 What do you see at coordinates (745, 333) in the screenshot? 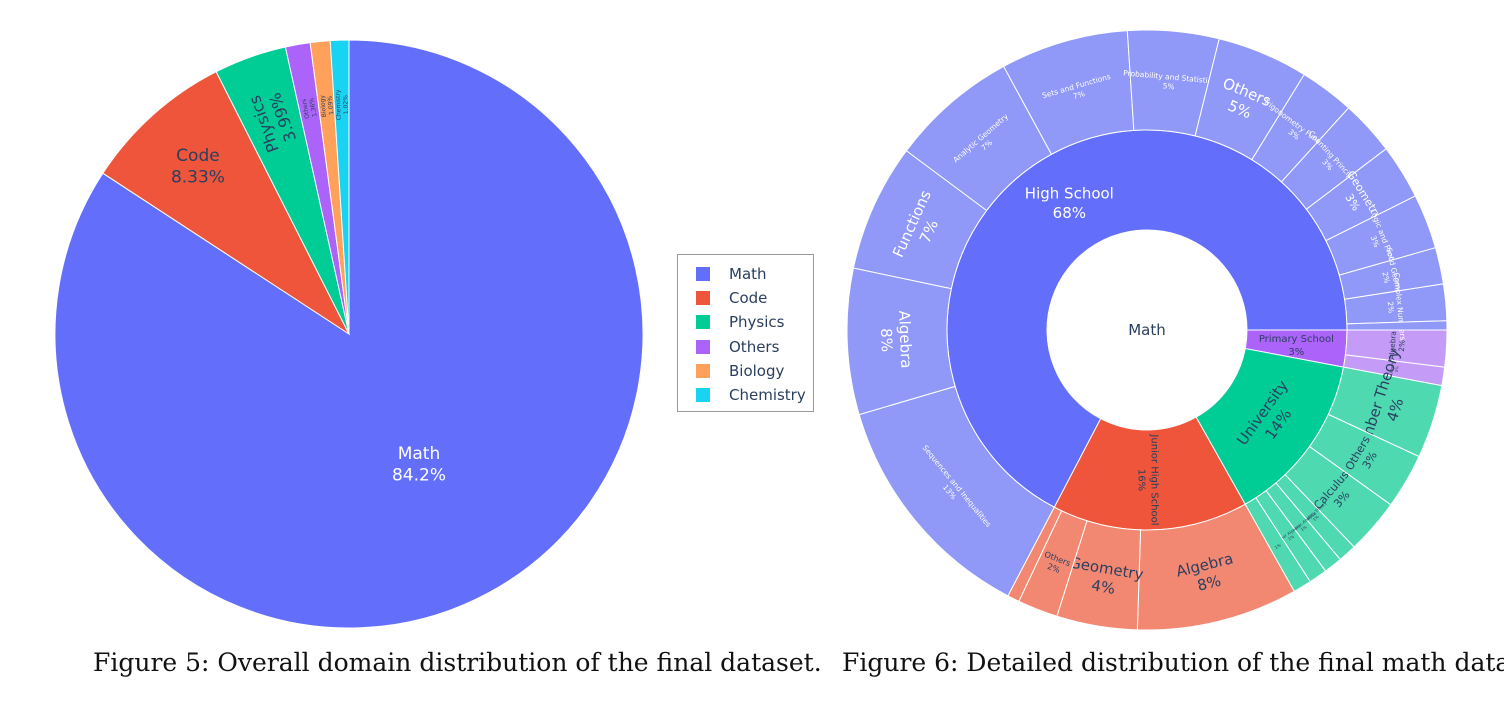
I see `pie-legend: Math Code Physics Others Biology Chemistry` at bounding box center [745, 333].